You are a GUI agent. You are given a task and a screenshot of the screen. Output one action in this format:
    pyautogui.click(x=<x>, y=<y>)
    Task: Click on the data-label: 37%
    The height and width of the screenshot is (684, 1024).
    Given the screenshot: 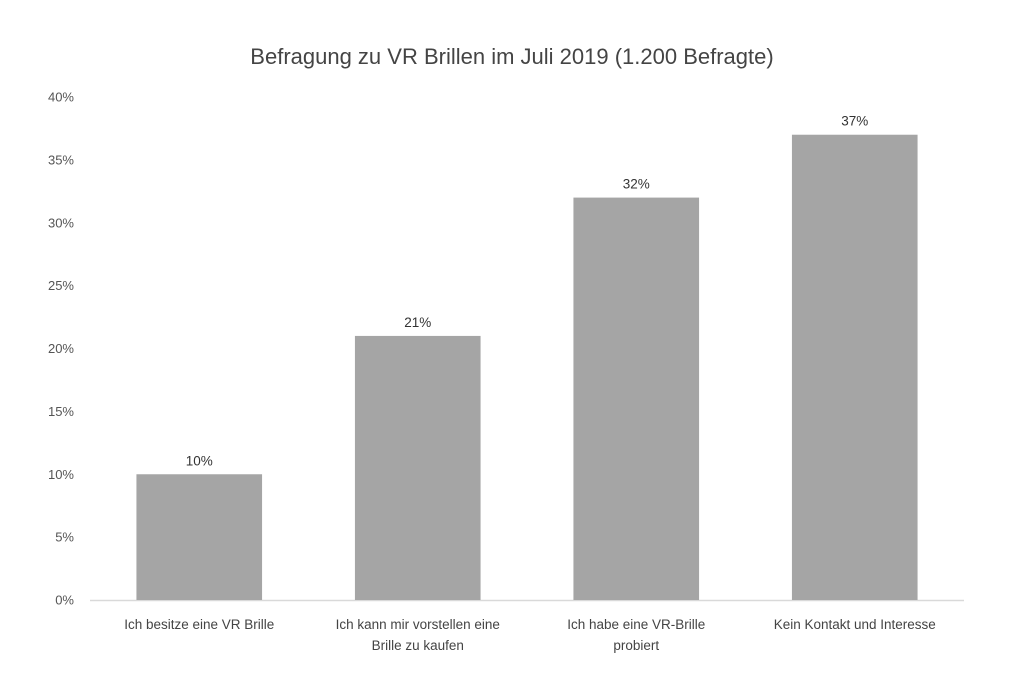 What is the action you would take?
    pyautogui.click(x=854, y=121)
    